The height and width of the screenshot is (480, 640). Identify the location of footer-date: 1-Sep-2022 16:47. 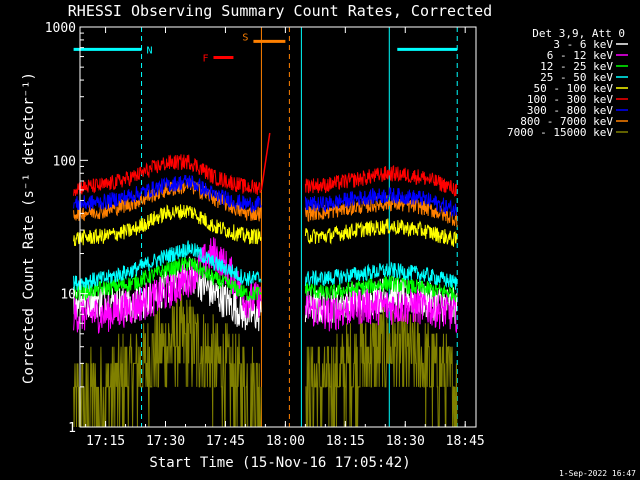
(597, 473).